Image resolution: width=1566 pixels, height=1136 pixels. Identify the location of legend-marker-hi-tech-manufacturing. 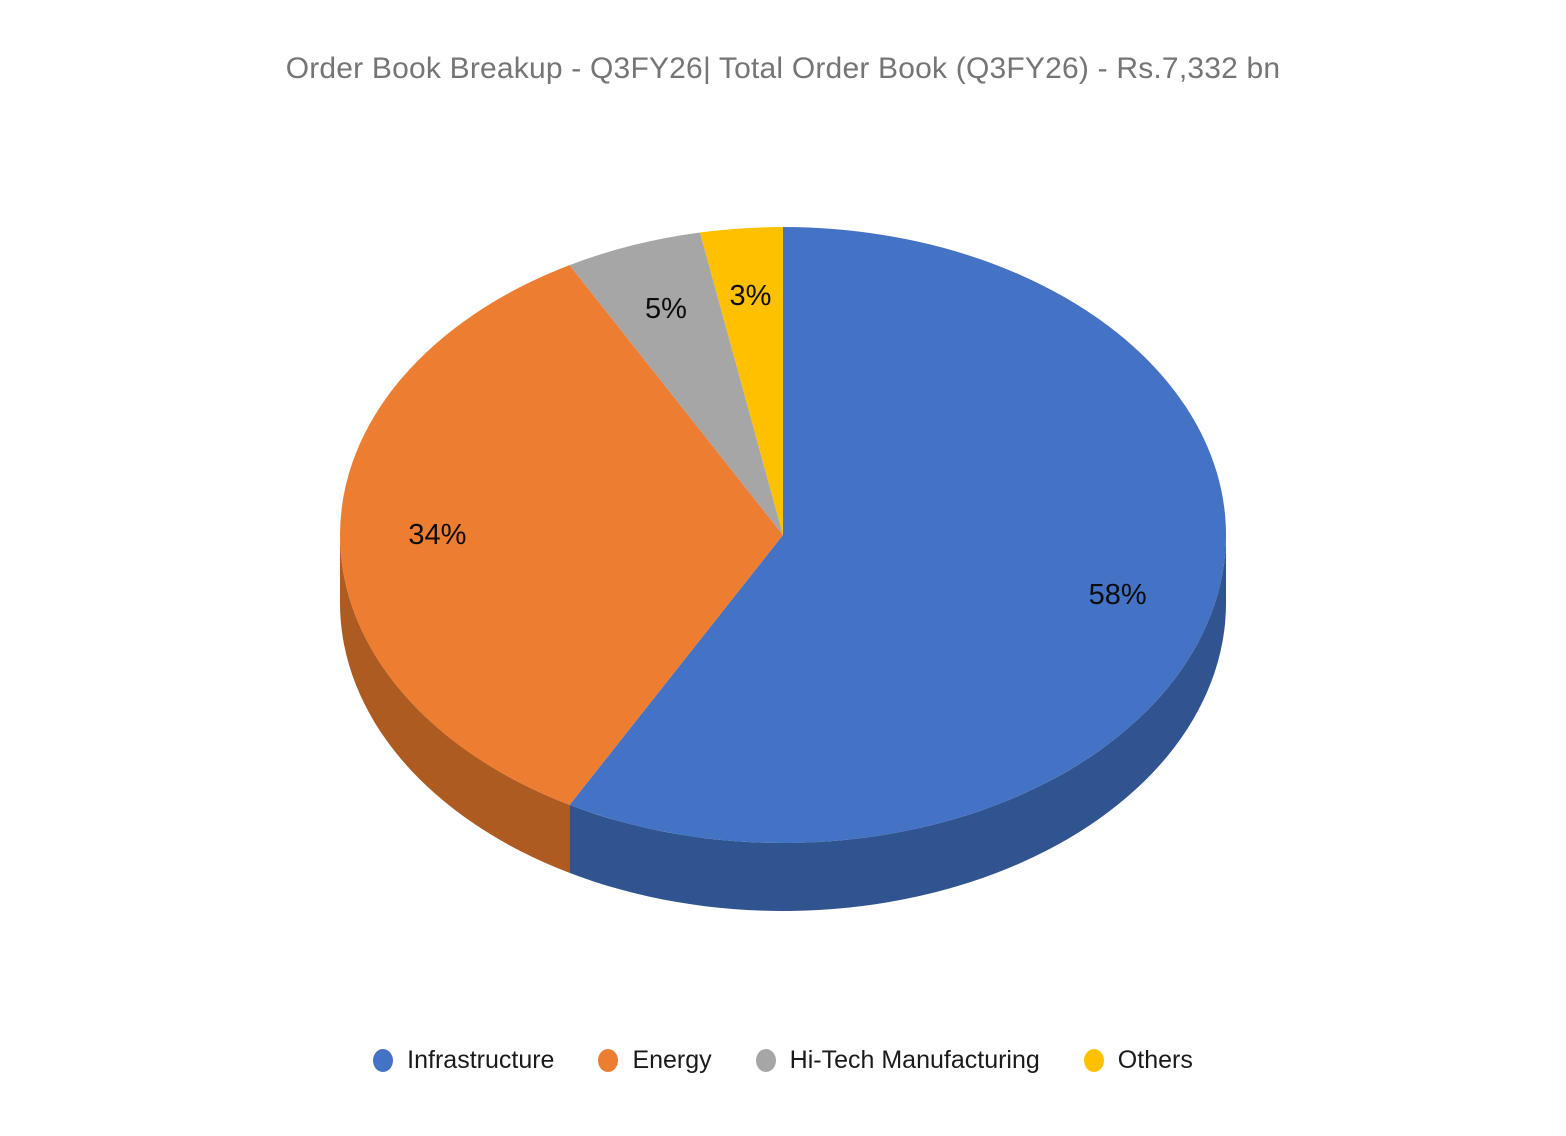
(765, 1060).